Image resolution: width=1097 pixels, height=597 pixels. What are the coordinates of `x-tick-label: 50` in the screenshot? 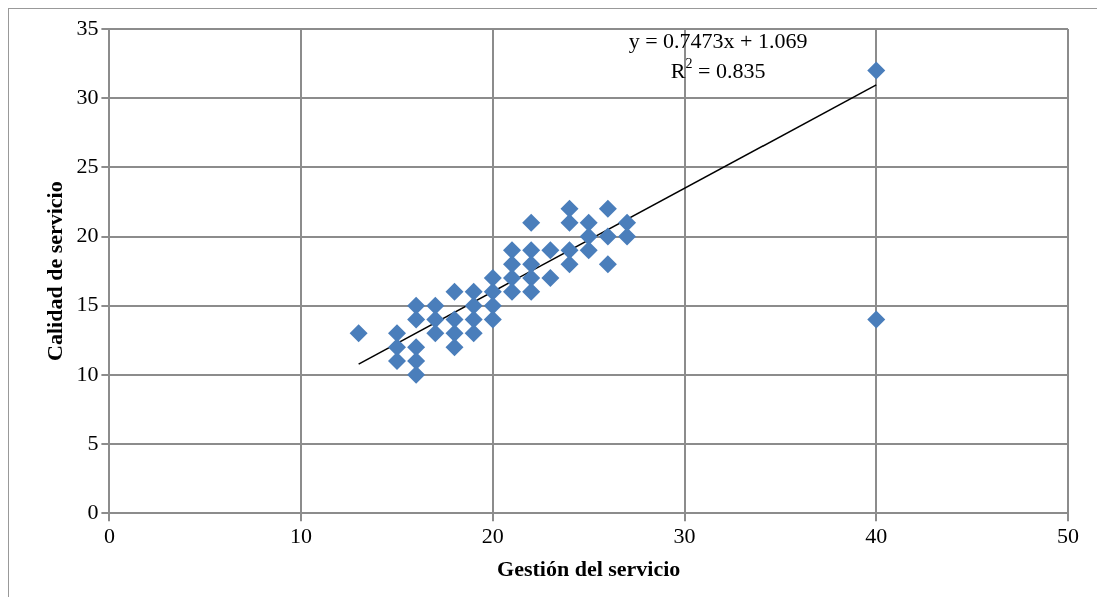 It's located at (1068, 536).